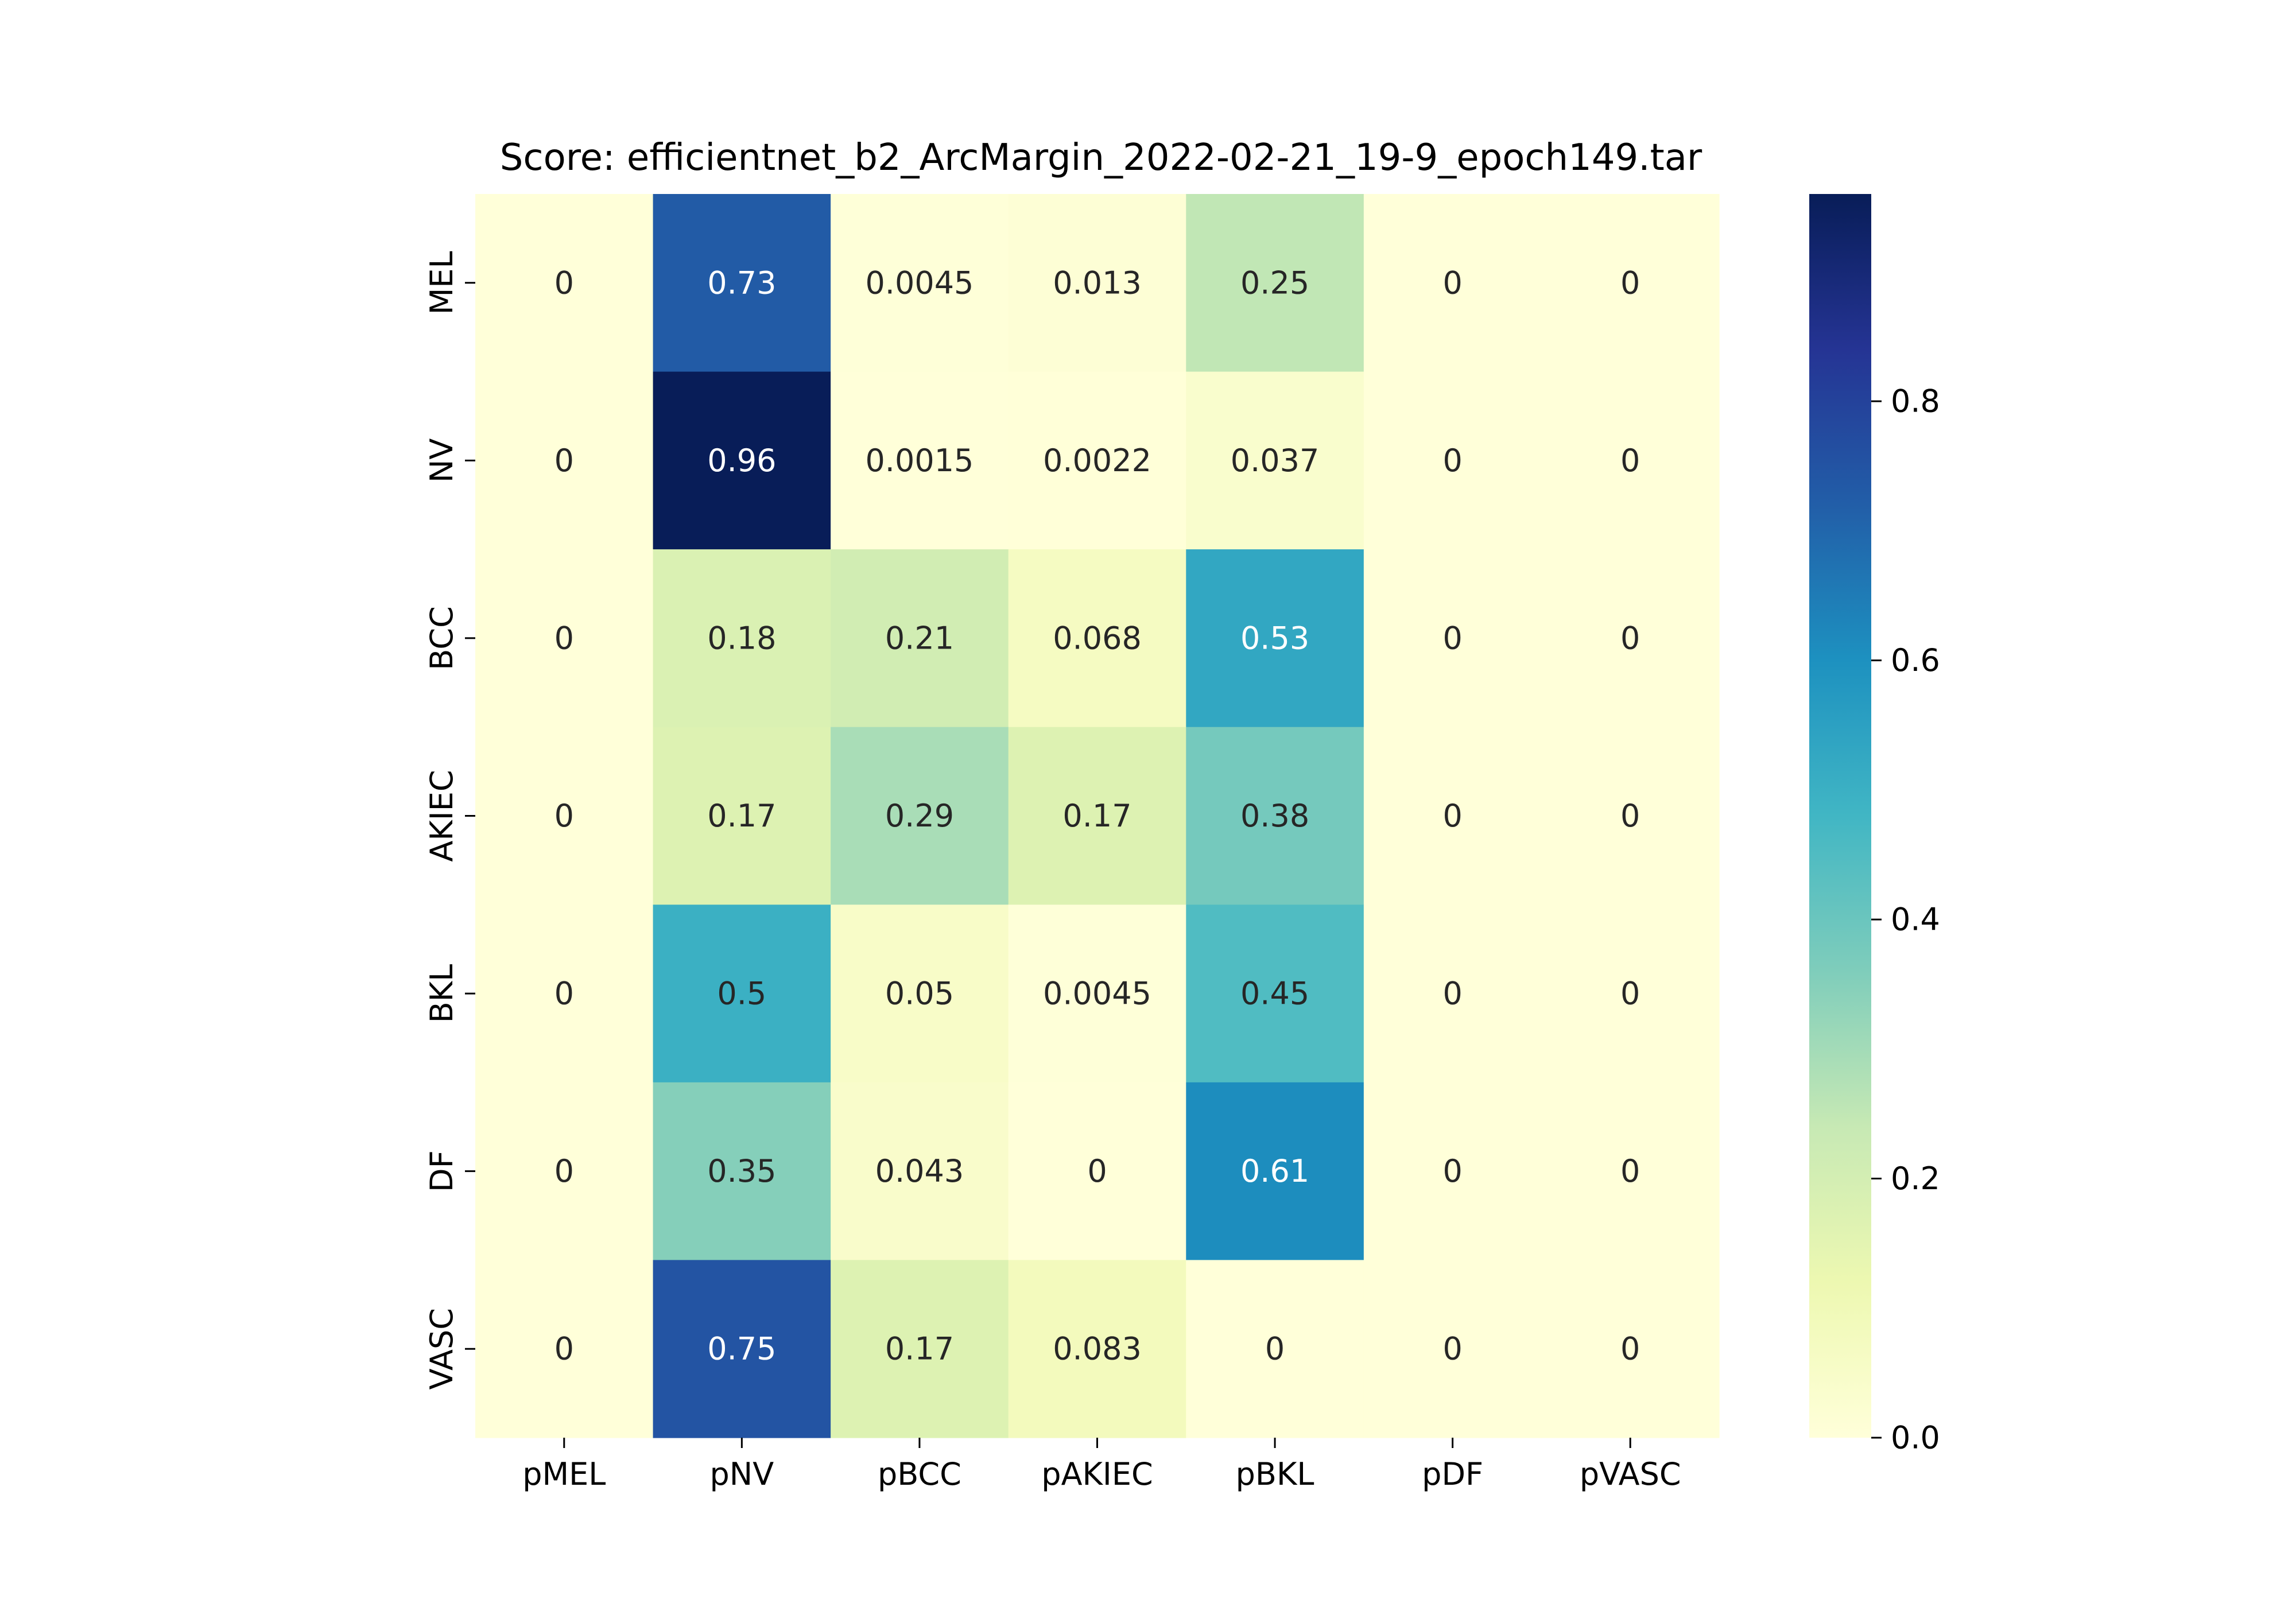 The image size is (2296, 1607). Describe the element at coordinates (1915, 1438) in the screenshot. I see `colorbar-tick-label: 0.0` at that location.